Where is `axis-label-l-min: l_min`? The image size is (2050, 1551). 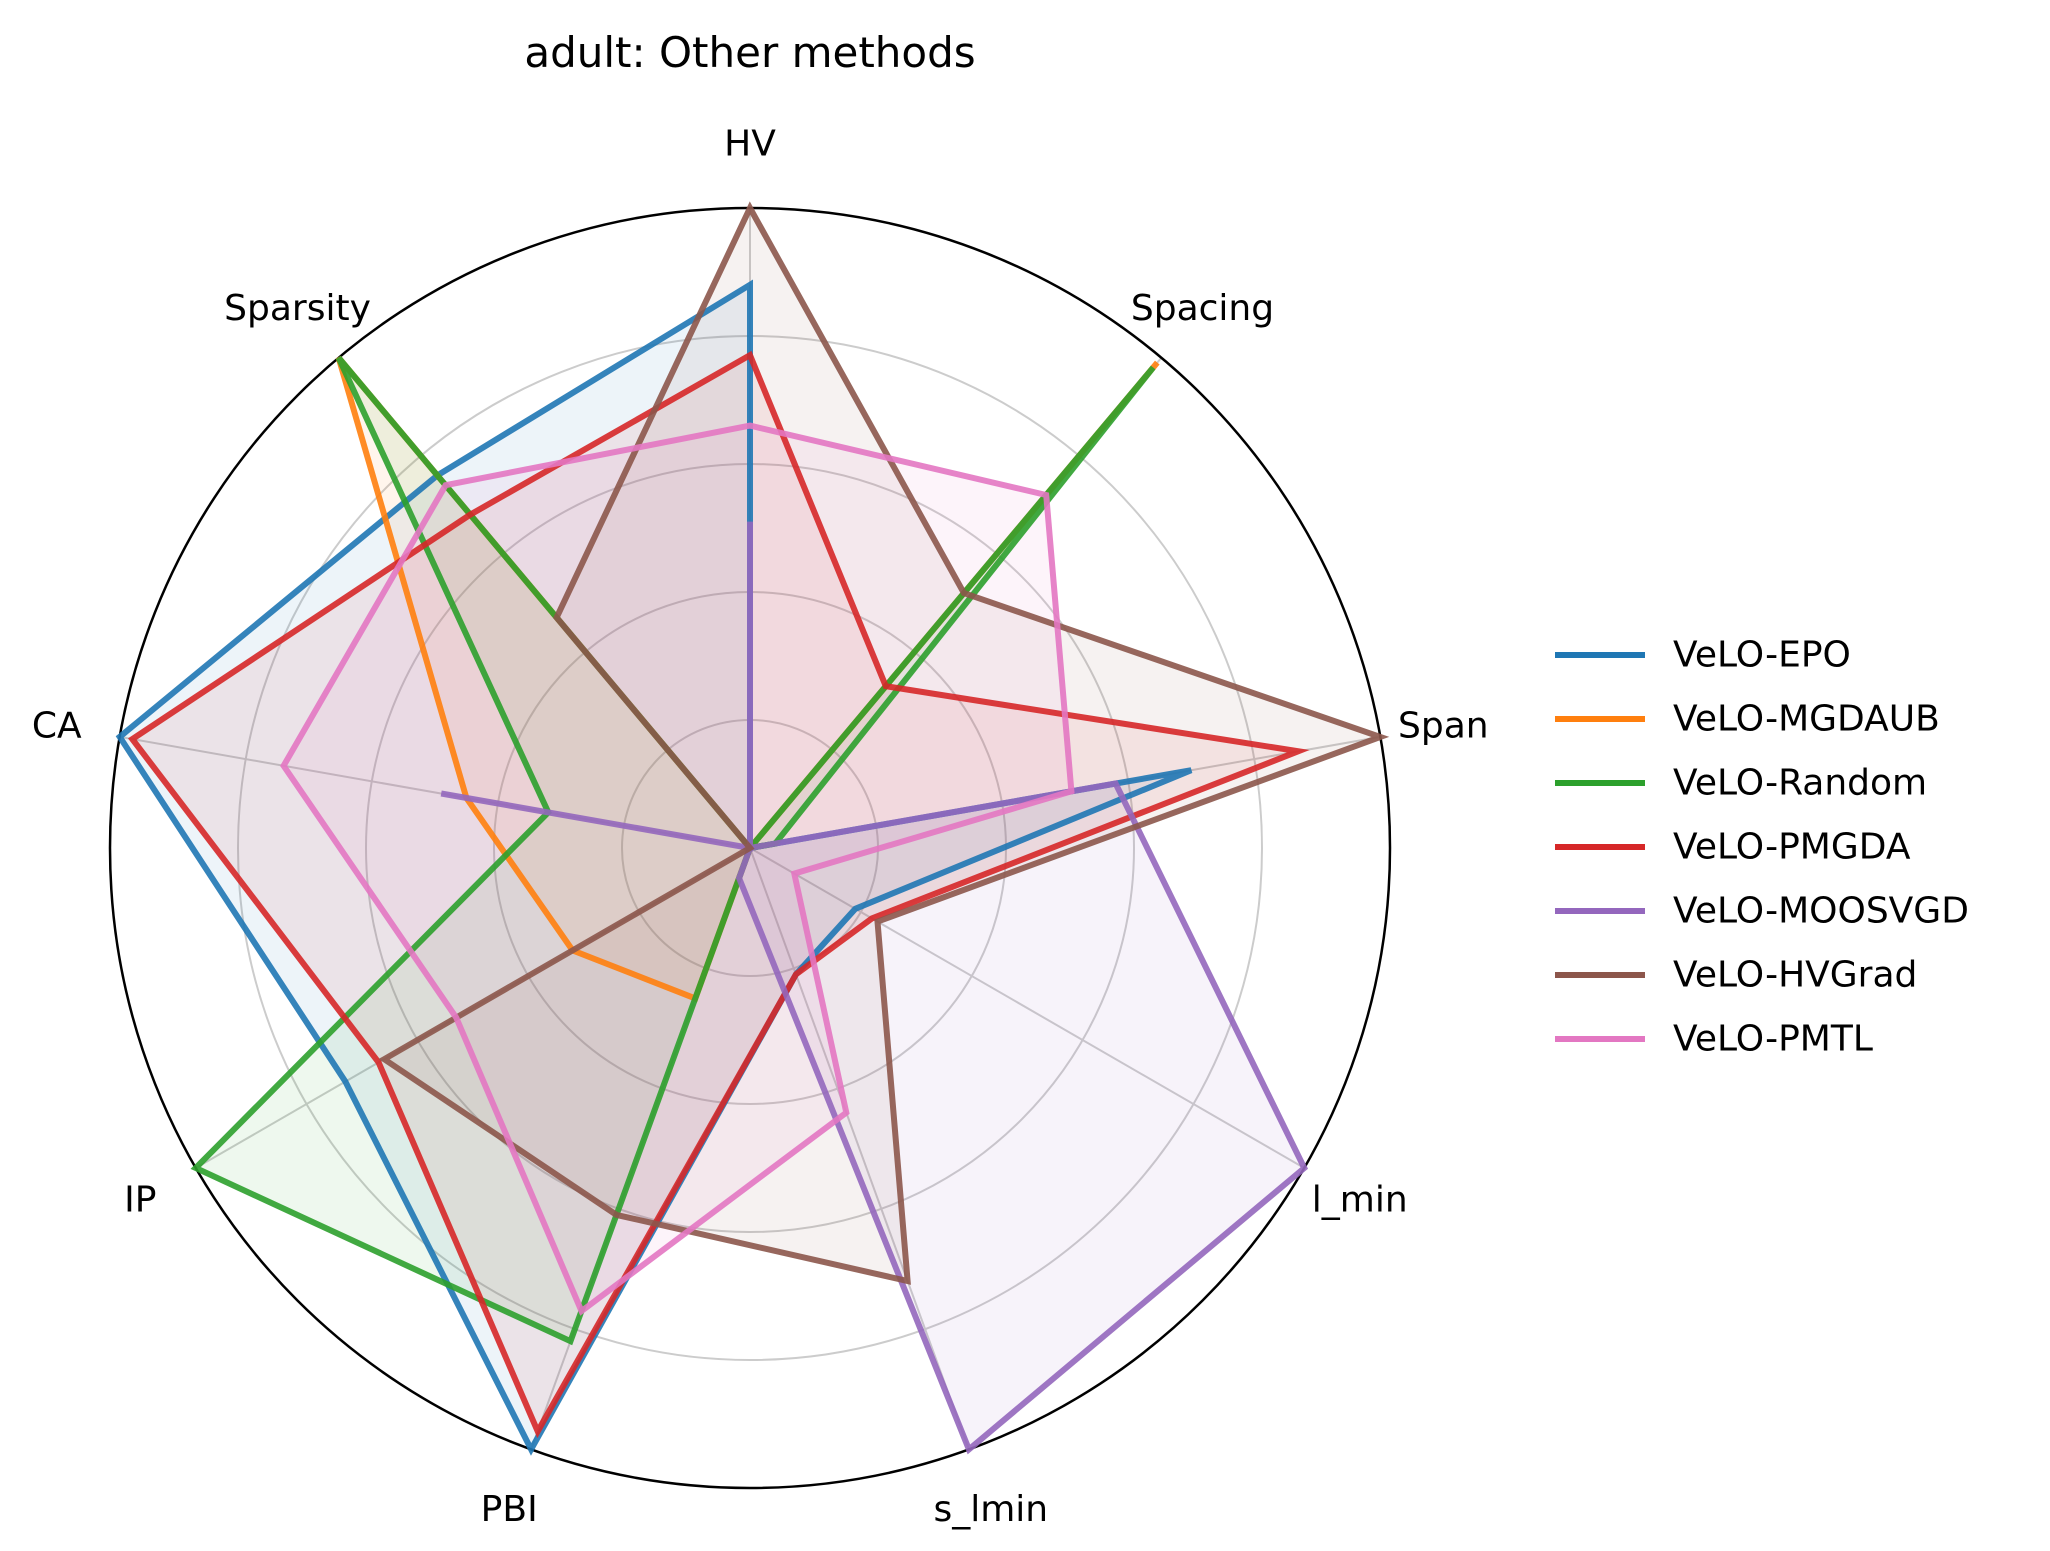
axis-label-l-min: l_min is located at coordinates (1360, 1200).